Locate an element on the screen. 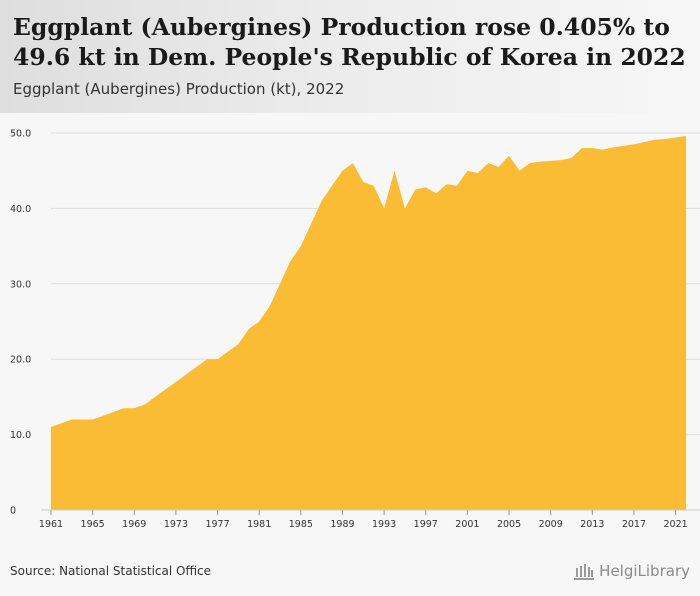  x-tick-label: 2009 is located at coordinates (551, 524).